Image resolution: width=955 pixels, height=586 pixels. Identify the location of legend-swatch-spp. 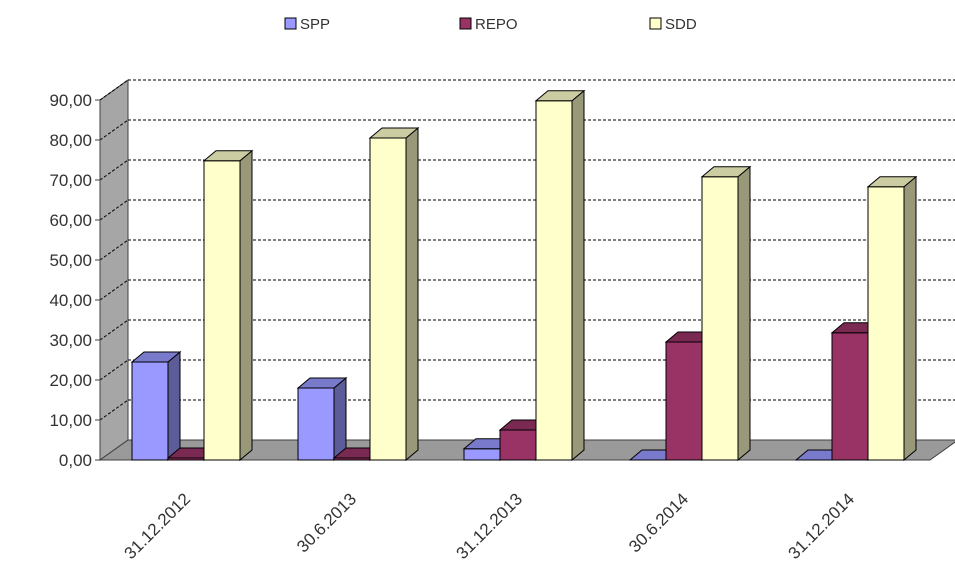
(290, 23).